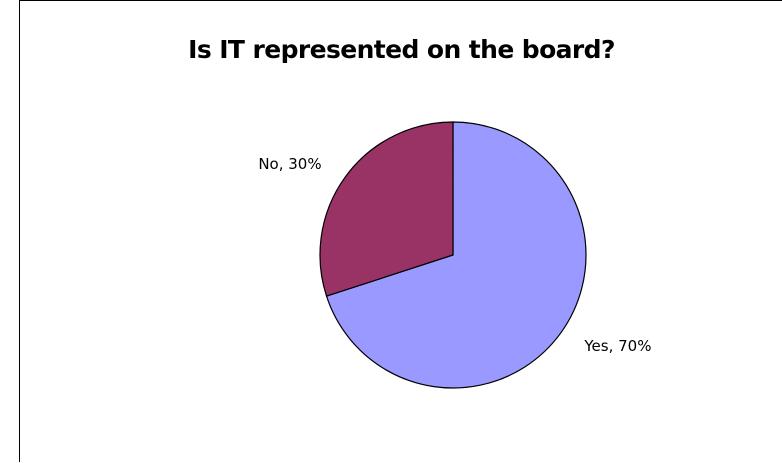 This screenshot has width=782, height=463. I want to click on pie-label-yes: Yes, 70%, so click(617, 346).